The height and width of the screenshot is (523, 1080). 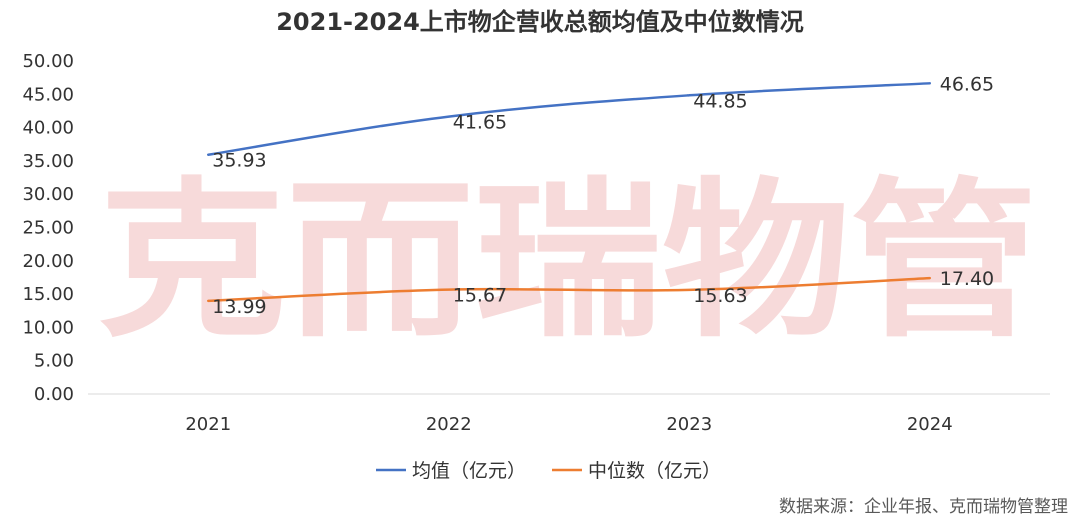 I want to click on x-tick-label: 2023, so click(x=689, y=424).